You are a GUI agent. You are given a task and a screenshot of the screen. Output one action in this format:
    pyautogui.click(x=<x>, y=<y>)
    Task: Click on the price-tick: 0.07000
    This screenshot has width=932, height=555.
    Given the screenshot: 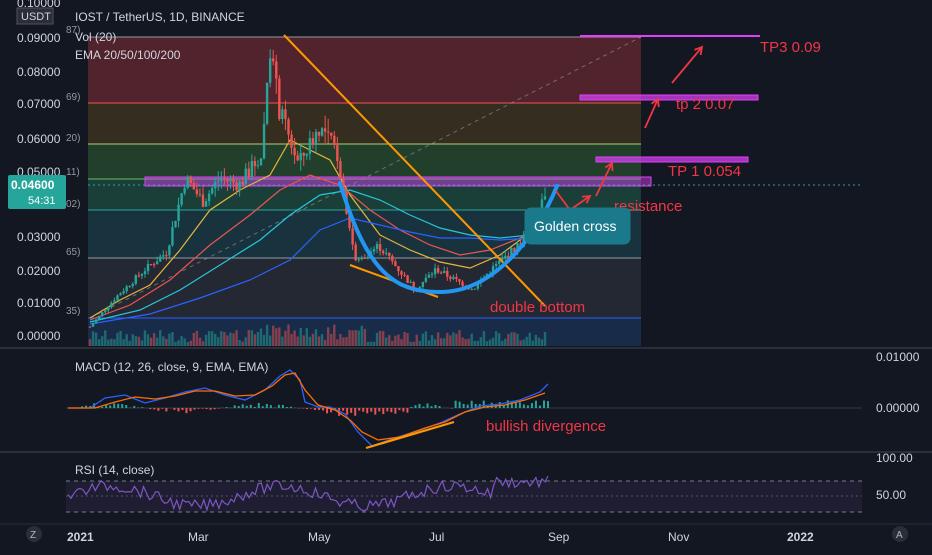 What is the action you would take?
    pyautogui.click(x=39, y=104)
    